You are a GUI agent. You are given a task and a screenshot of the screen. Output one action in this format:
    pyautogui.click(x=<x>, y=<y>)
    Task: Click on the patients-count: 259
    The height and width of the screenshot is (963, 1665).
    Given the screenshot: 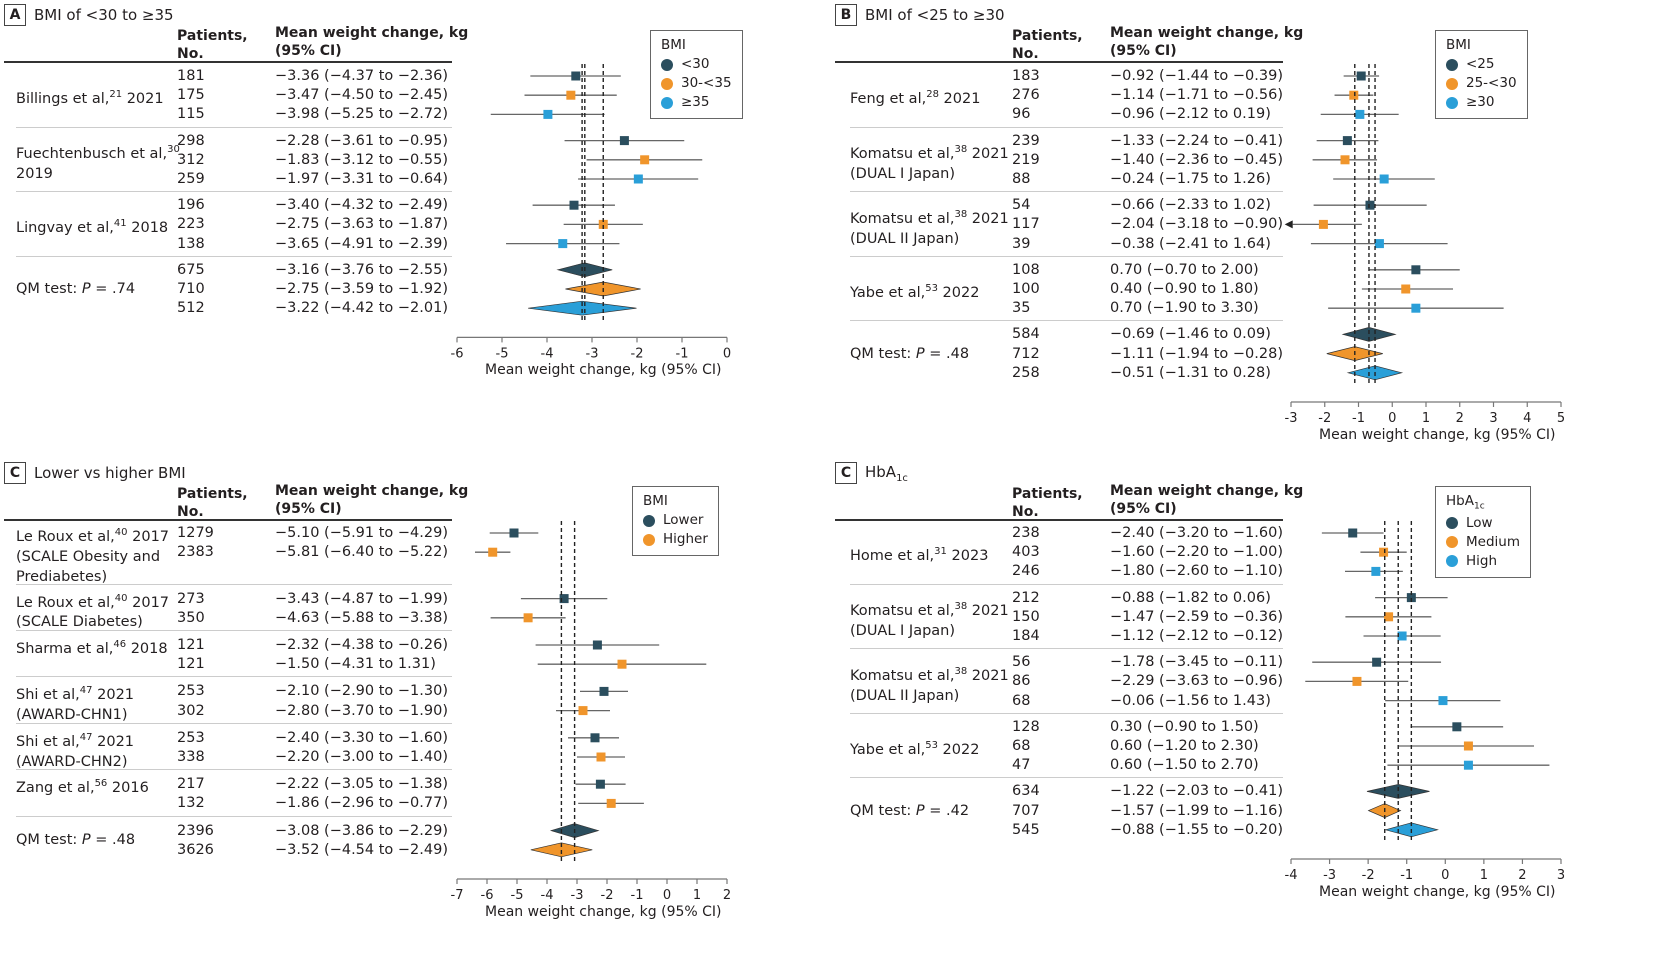 What is the action you would take?
    pyautogui.click(x=191, y=179)
    